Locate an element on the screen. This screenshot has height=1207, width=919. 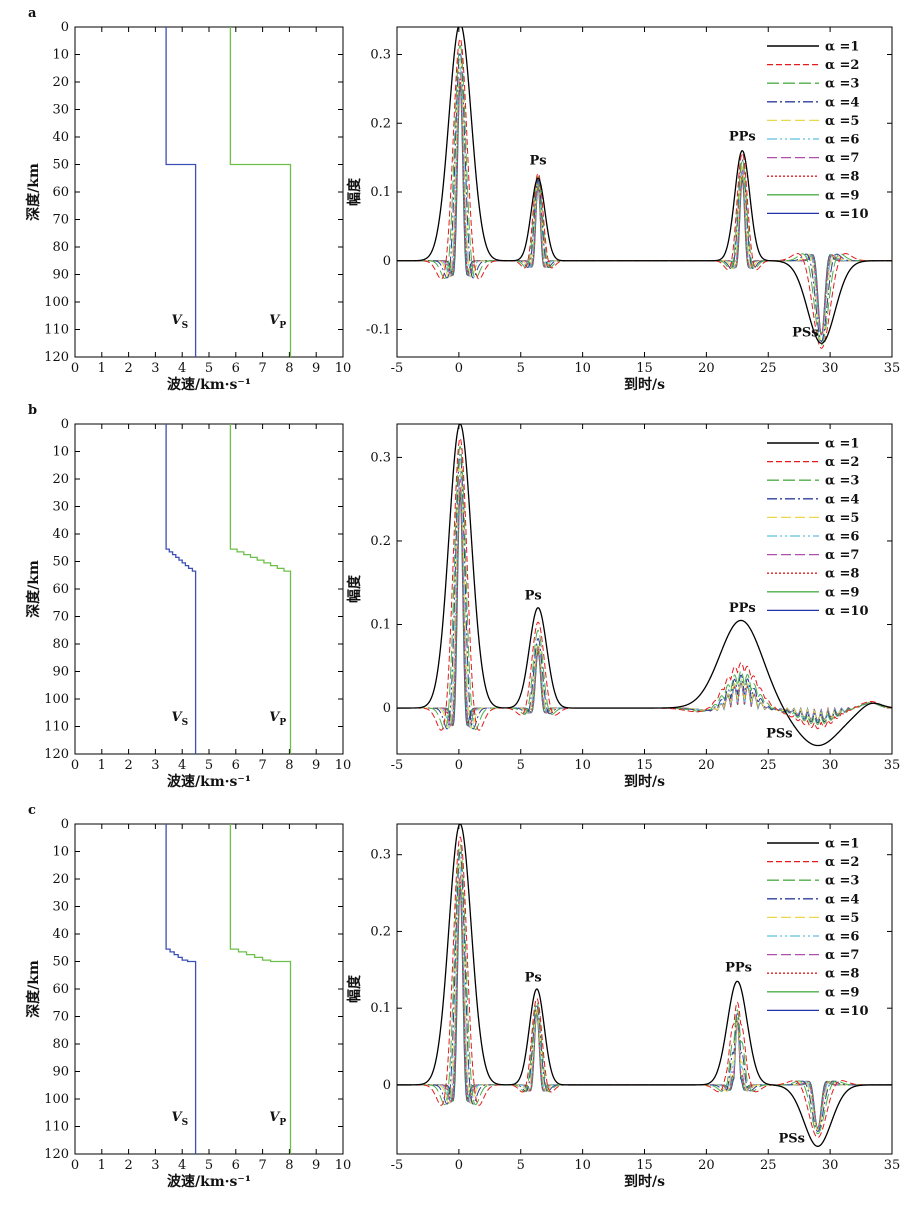
legend-label: α =1 is located at coordinates (842, 47).